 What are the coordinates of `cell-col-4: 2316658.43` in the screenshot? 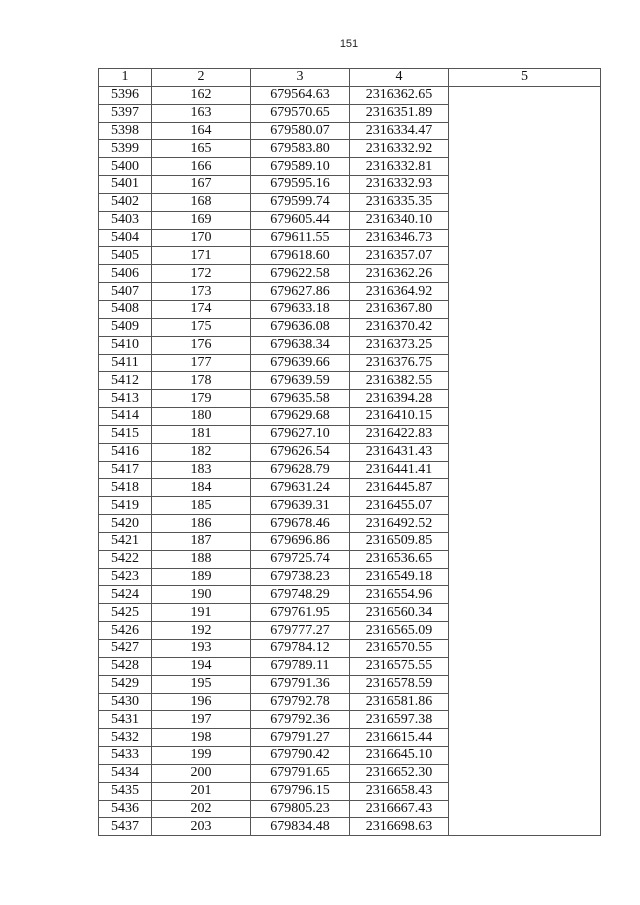 It's located at (399, 791).